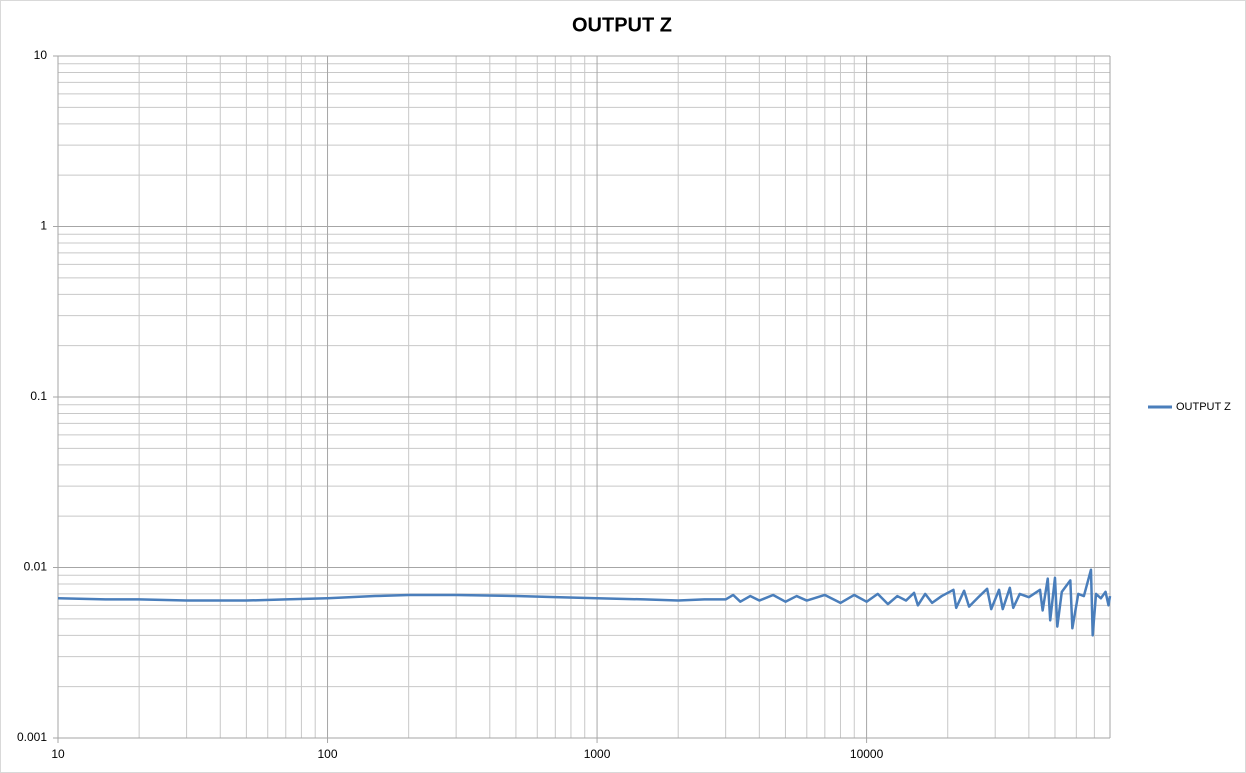 Image resolution: width=1246 pixels, height=773 pixels. Describe the element at coordinates (1203, 407) in the screenshot. I see `legend-label: OUTPUT Z` at that location.